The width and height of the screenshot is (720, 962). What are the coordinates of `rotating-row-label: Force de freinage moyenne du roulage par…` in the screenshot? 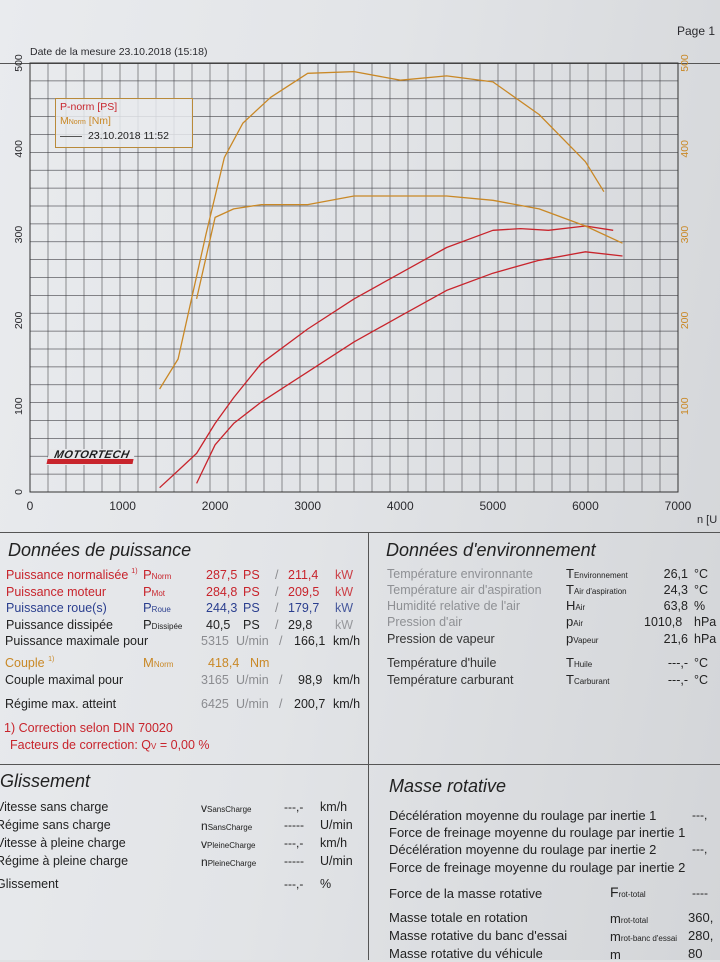 It's located at (537, 867).